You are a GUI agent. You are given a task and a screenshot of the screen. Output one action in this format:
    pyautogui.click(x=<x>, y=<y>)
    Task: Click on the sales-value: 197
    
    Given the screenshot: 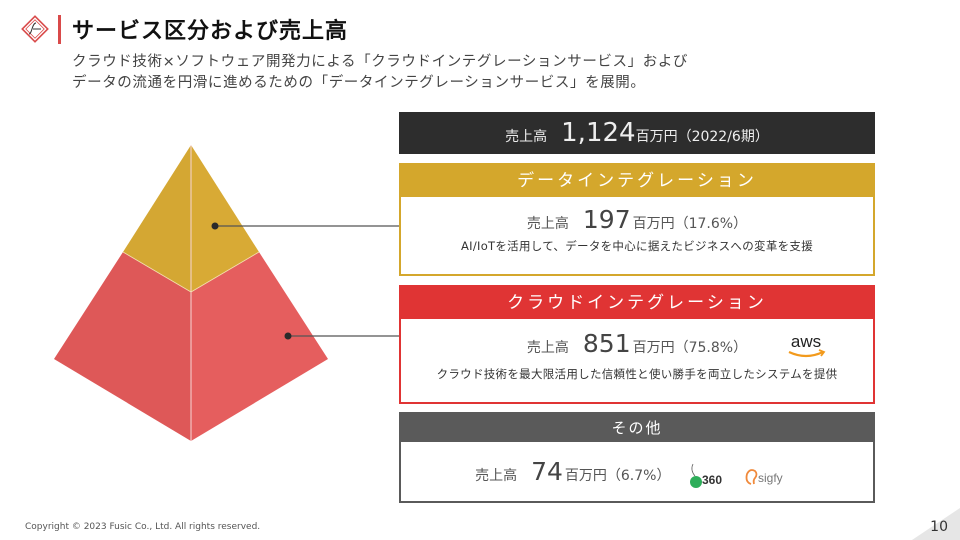 What is the action you would take?
    pyautogui.click(x=607, y=219)
    